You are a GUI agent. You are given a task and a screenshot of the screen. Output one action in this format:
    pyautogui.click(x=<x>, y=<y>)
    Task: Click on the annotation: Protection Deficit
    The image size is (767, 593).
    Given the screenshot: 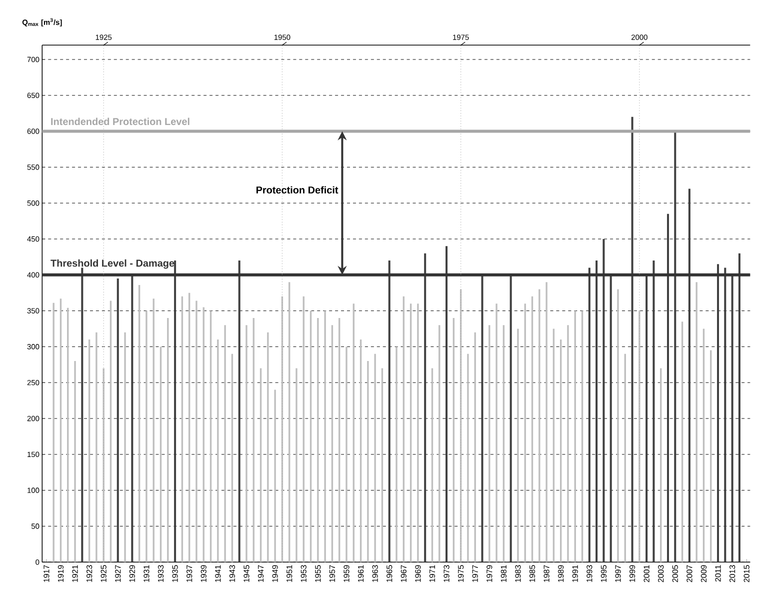 What is the action you would take?
    pyautogui.click(x=297, y=190)
    